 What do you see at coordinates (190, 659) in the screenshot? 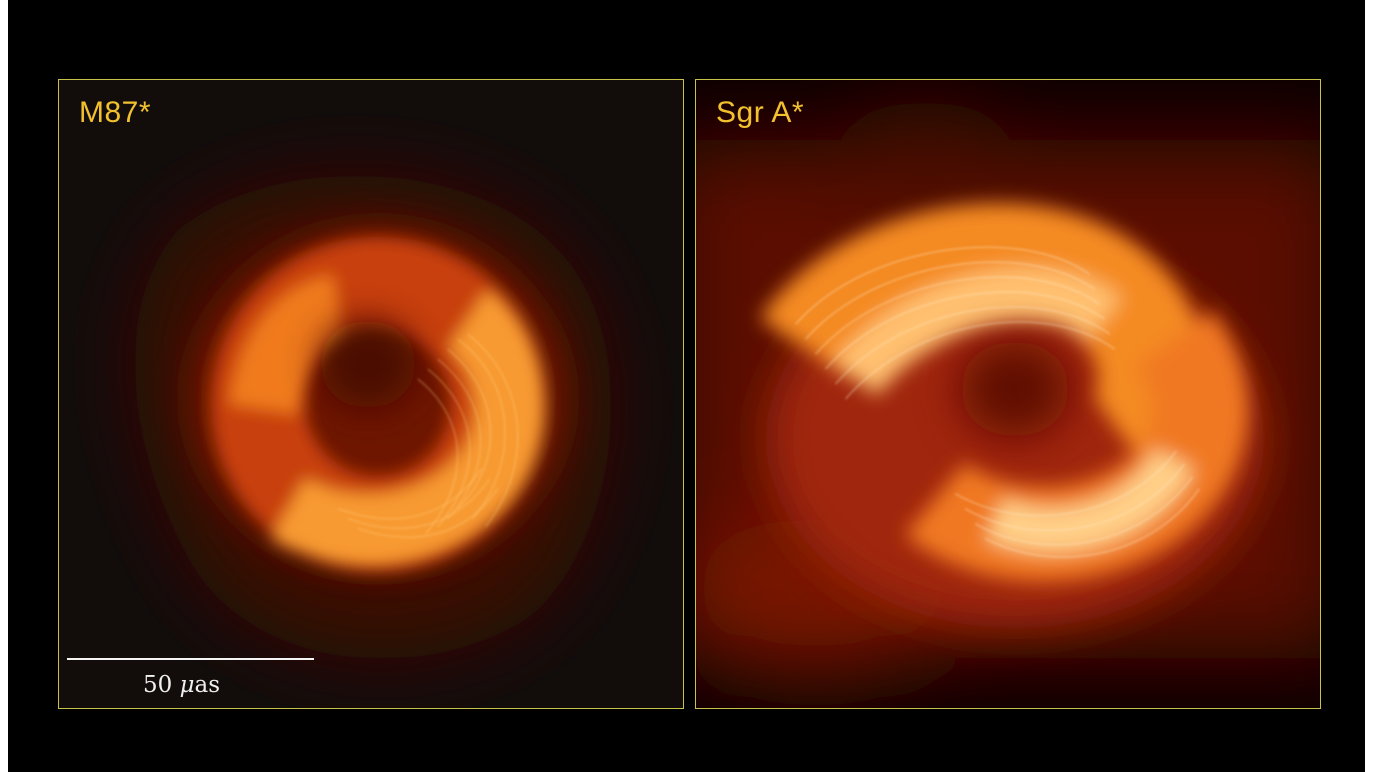
I see `scale-bar` at bounding box center [190, 659].